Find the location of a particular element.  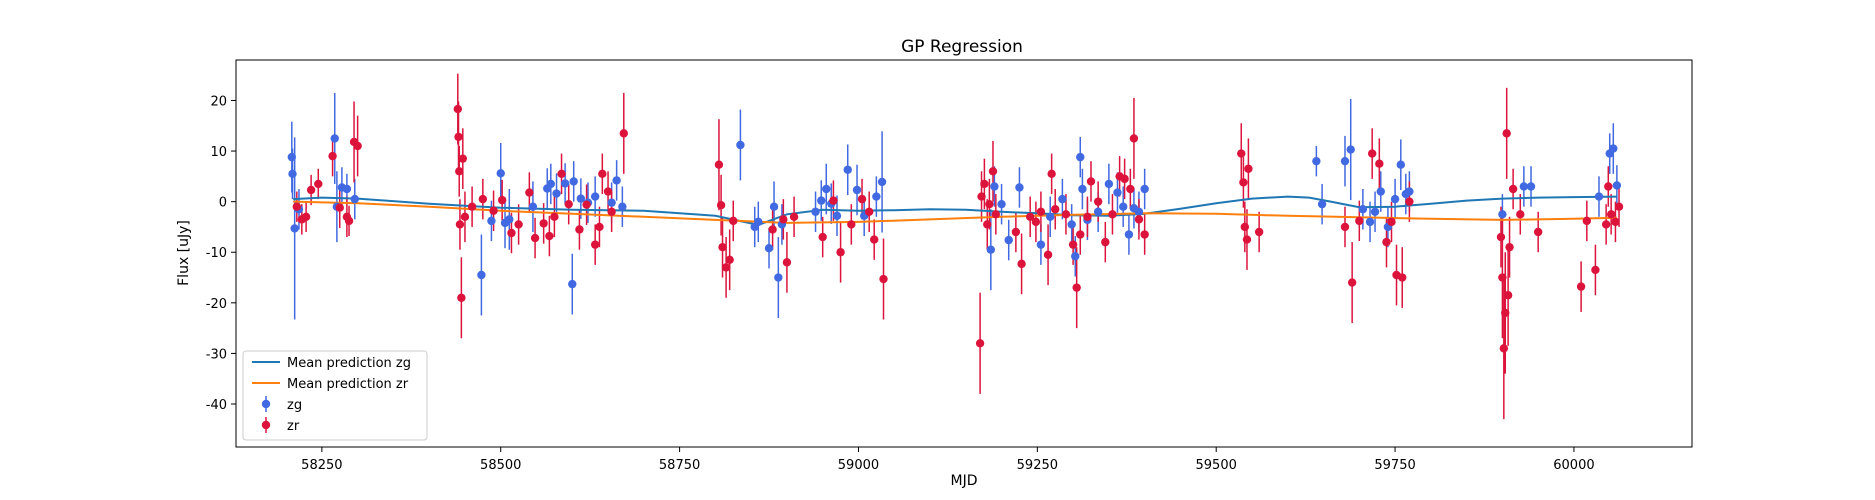

y-tick-label: -20 is located at coordinates (216, 304).